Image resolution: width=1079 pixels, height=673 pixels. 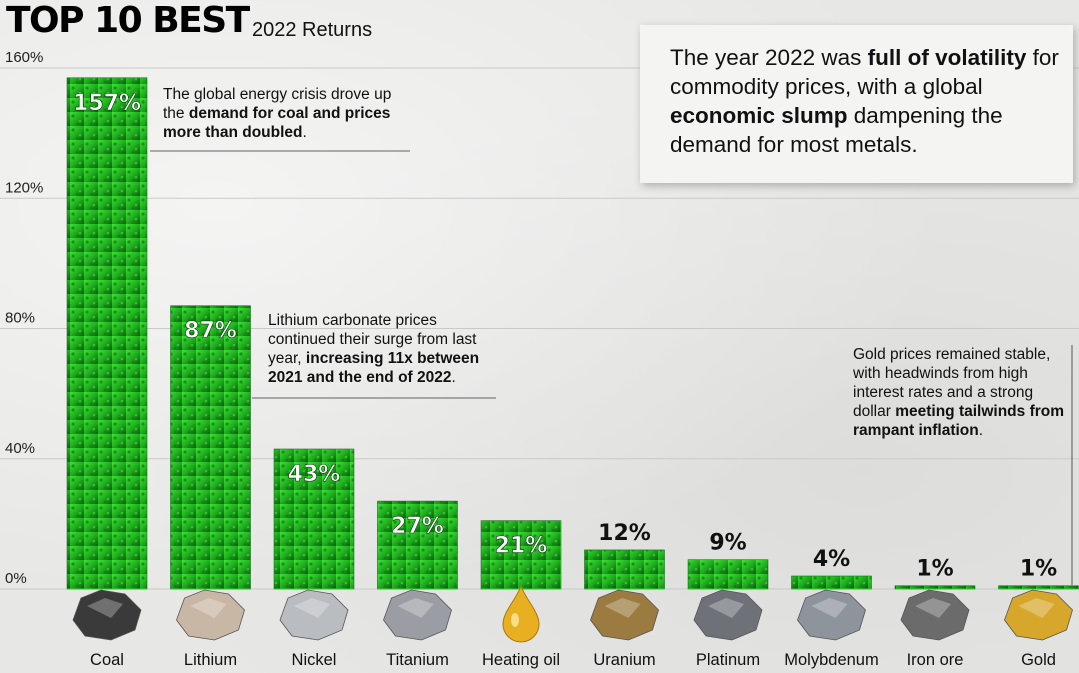 What do you see at coordinates (16, 578) in the screenshot?
I see `y-tick-label: 0%` at bounding box center [16, 578].